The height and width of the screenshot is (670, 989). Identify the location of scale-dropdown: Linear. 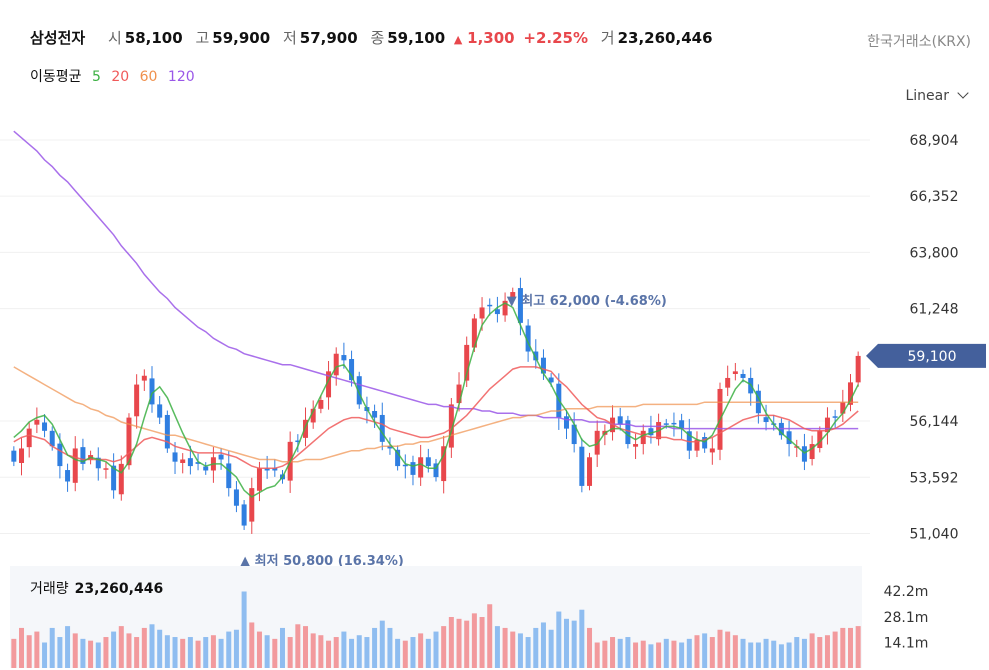
(937, 95).